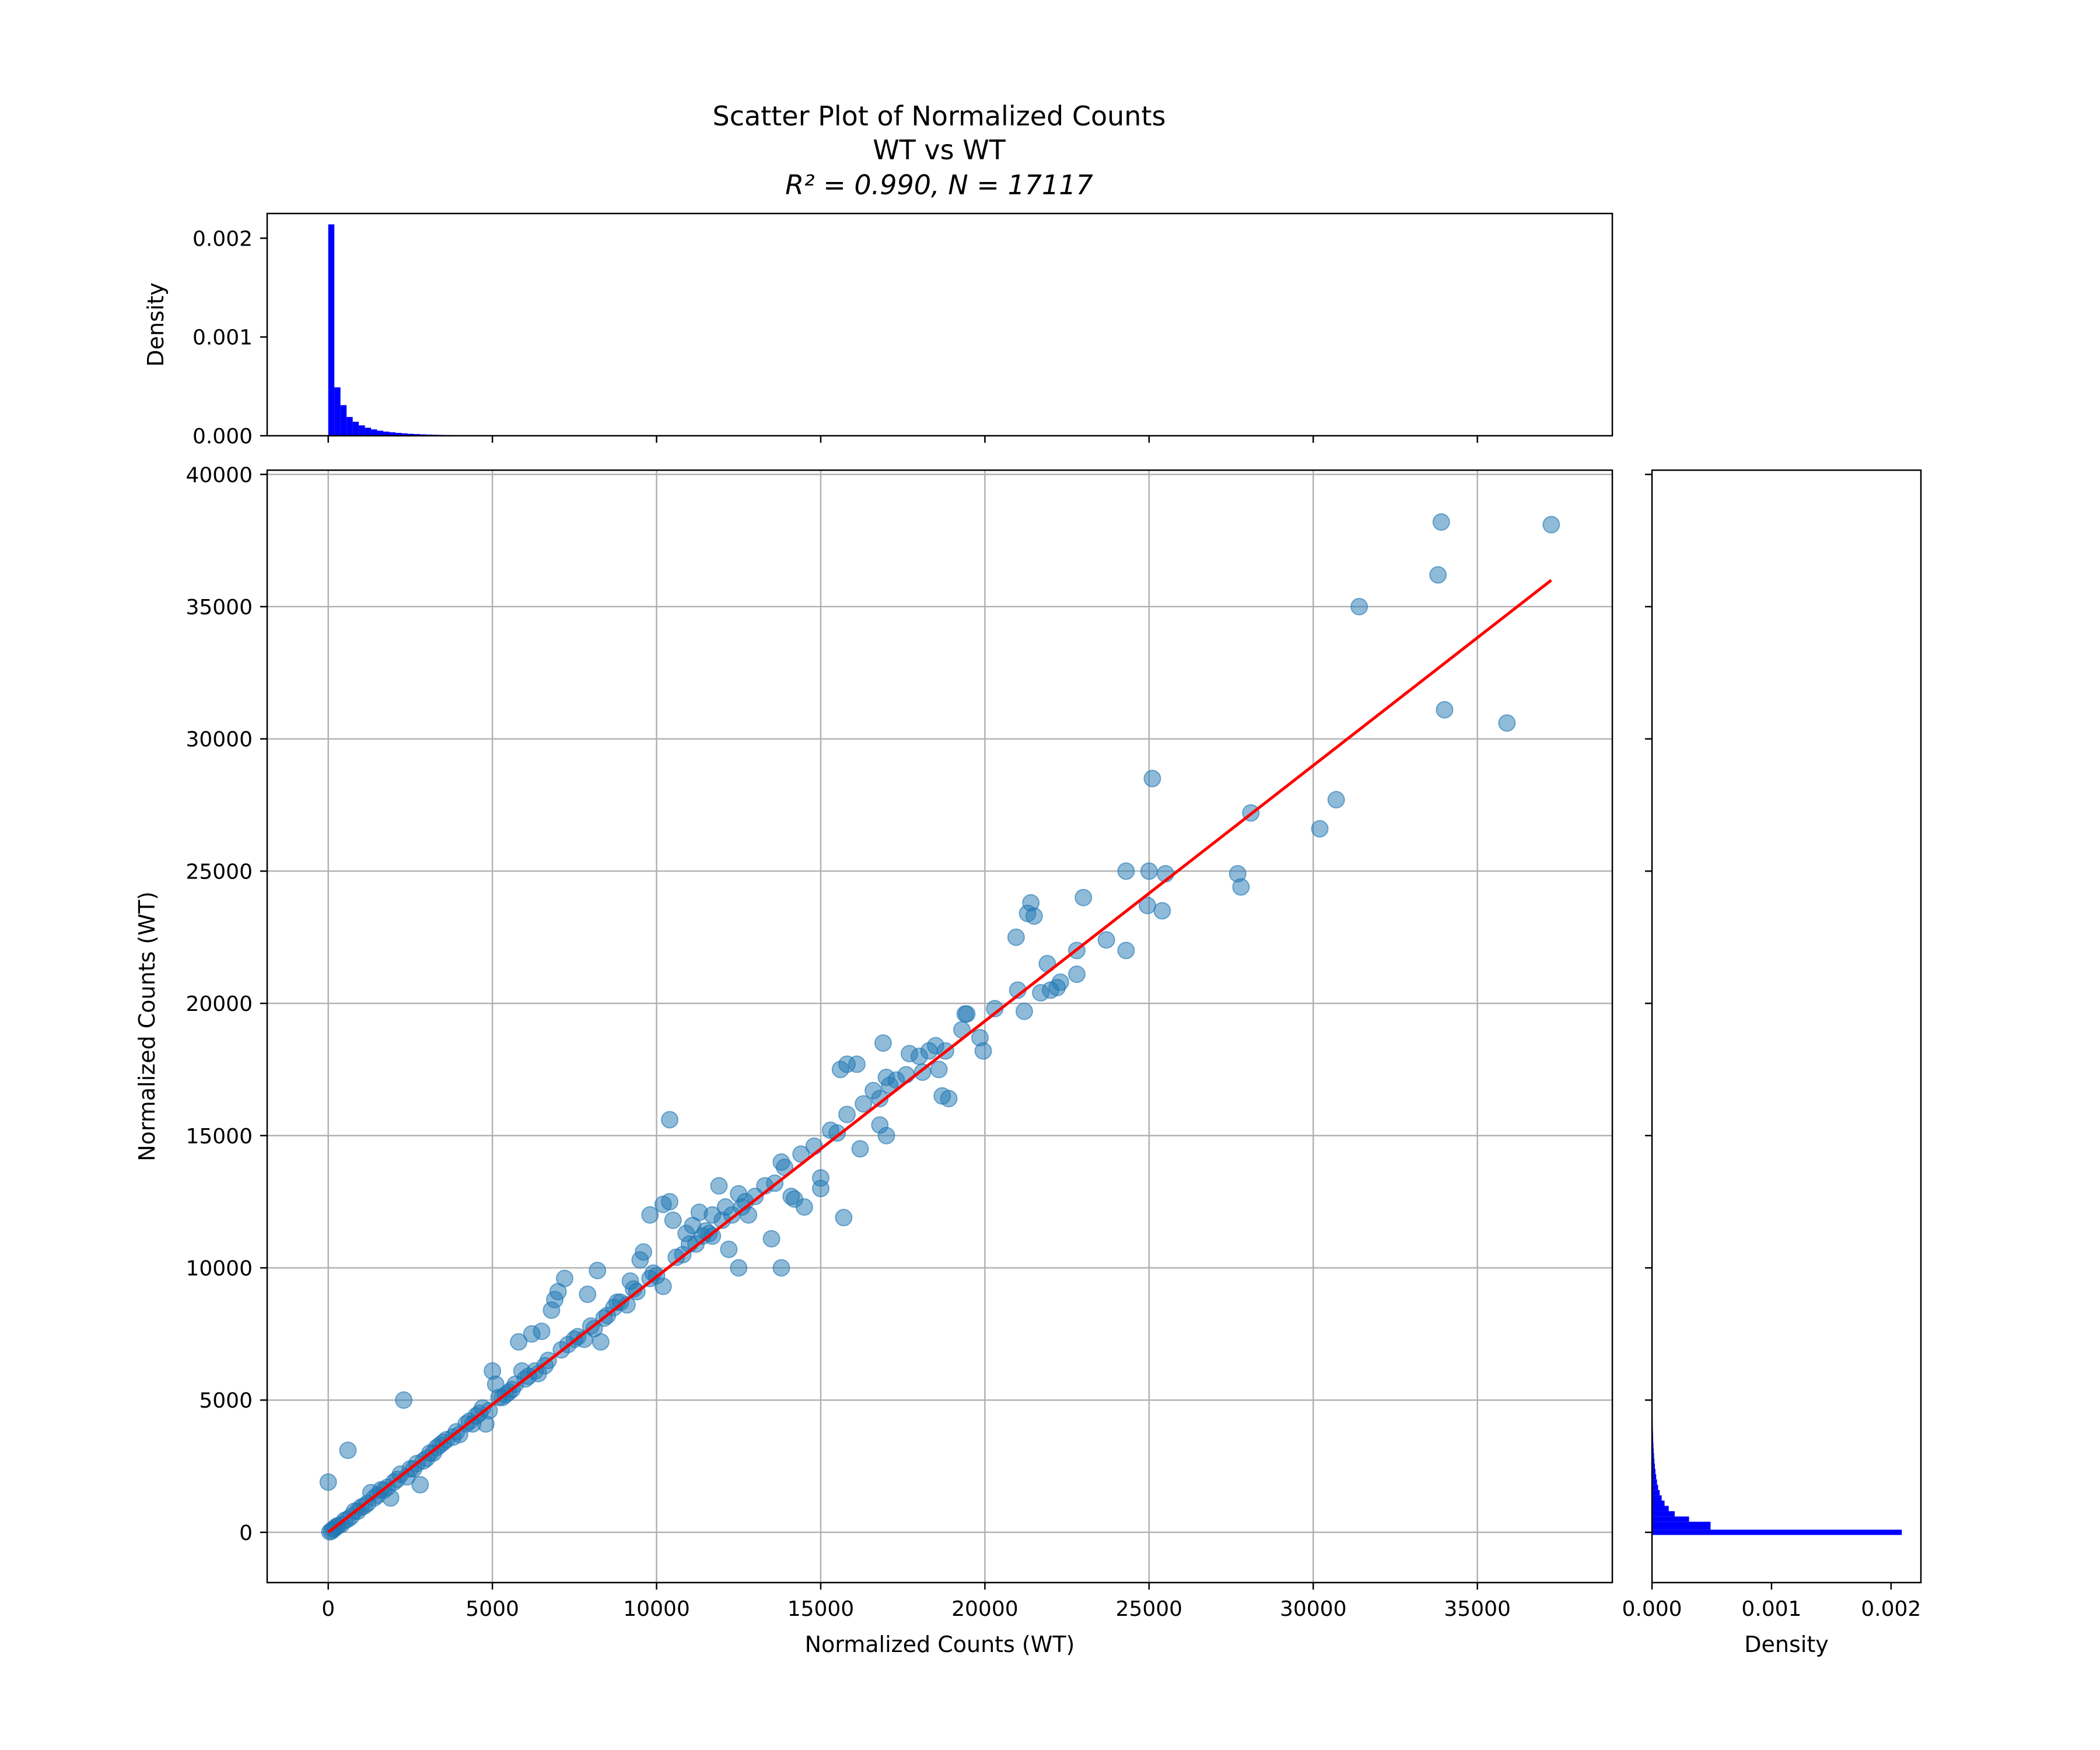 This screenshot has height=1750, width=2100. Describe the element at coordinates (219, 608) in the screenshot. I see `y-tick-label: 35000` at that location.